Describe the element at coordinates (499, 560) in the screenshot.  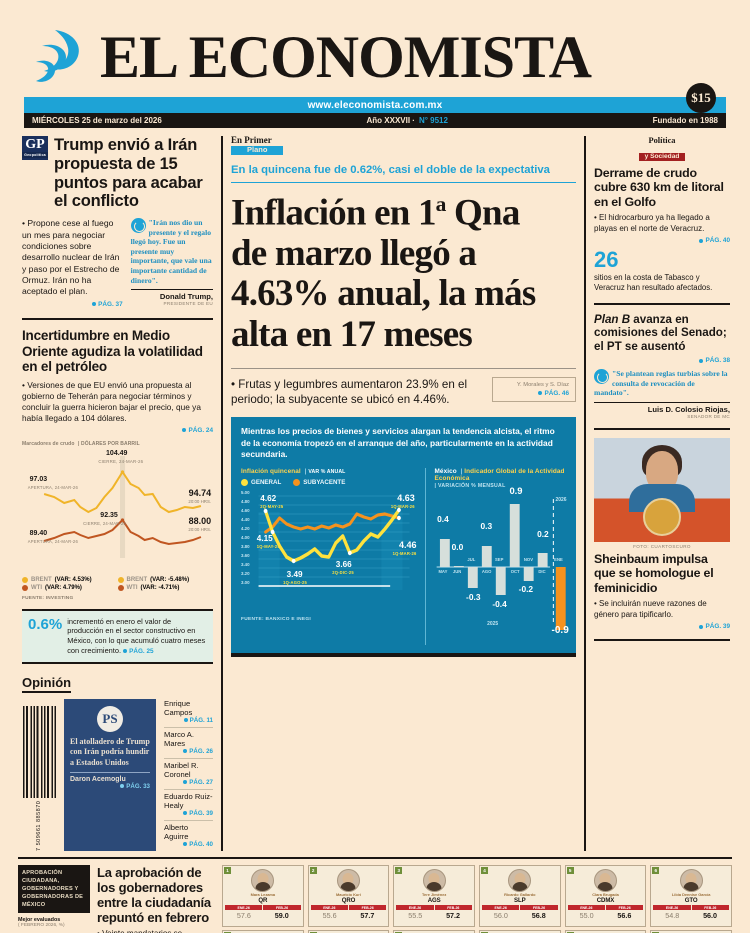
I see `bar-label-sep: SEP` at that location.